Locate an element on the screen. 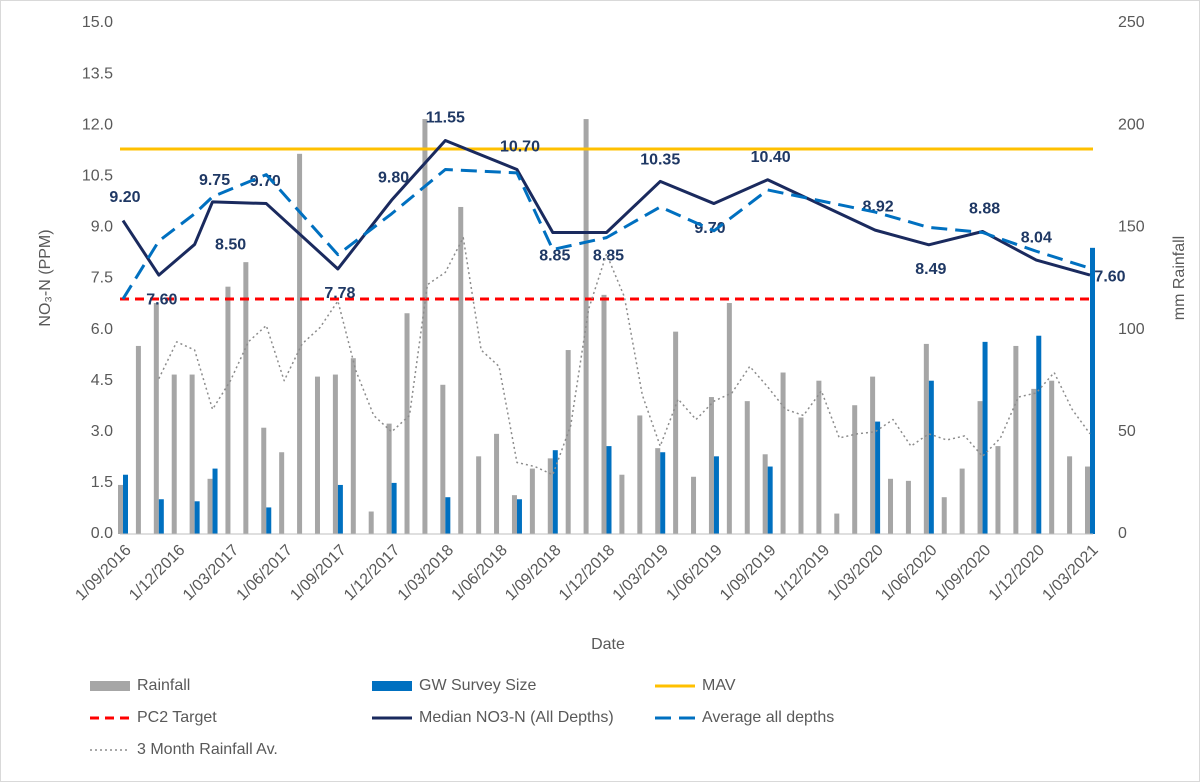 The height and width of the screenshot is (782, 1200). y2-tick-label: 150 is located at coordinates (1131, 227).